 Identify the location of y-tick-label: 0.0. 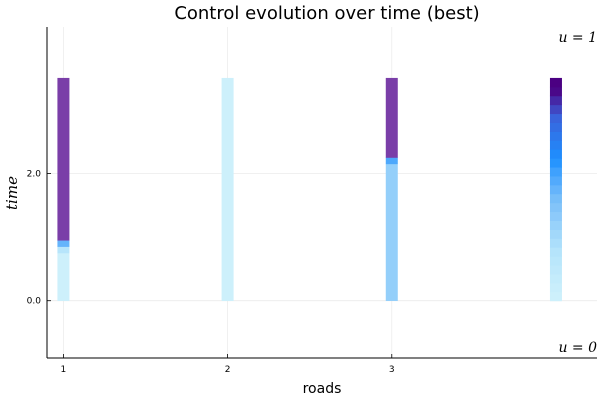
(34, 302).